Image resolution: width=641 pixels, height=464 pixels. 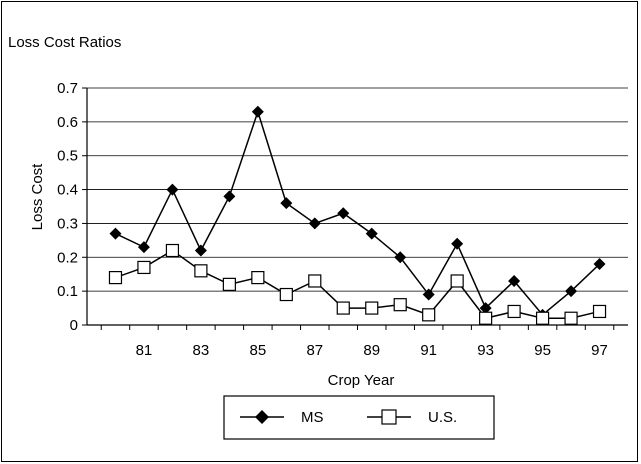 I want to click on y-tick-label: 0.6, so click(x=67, y=122).